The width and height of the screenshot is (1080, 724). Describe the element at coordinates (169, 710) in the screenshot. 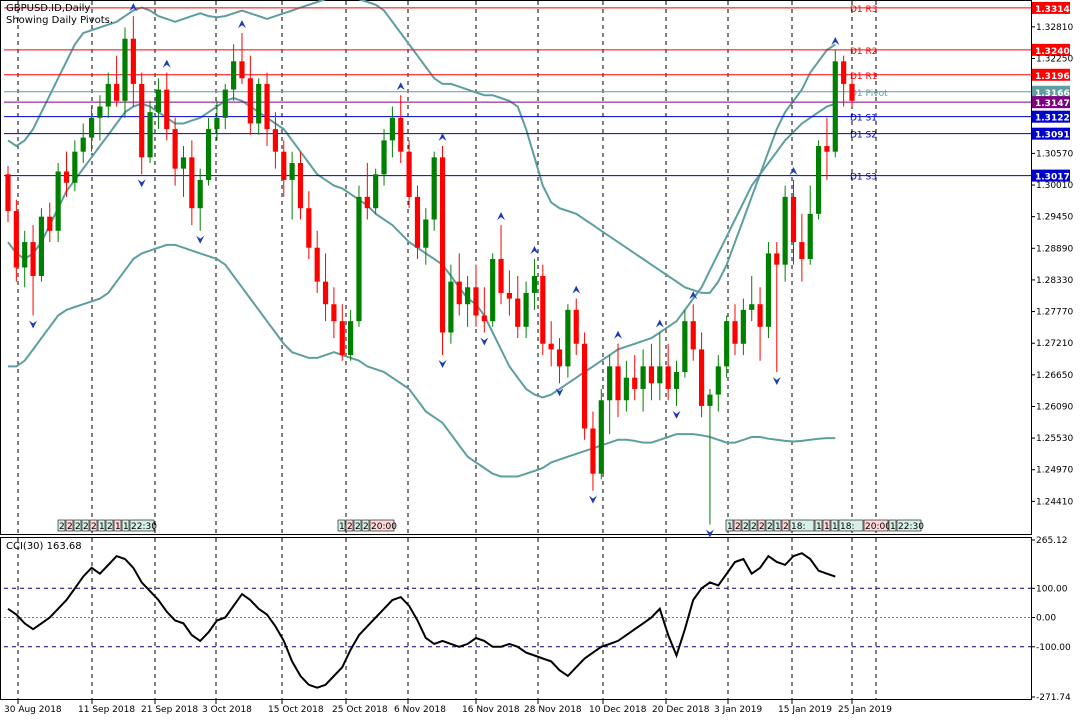

I see `x-tick-label: 21 Sep 2018` at that location.